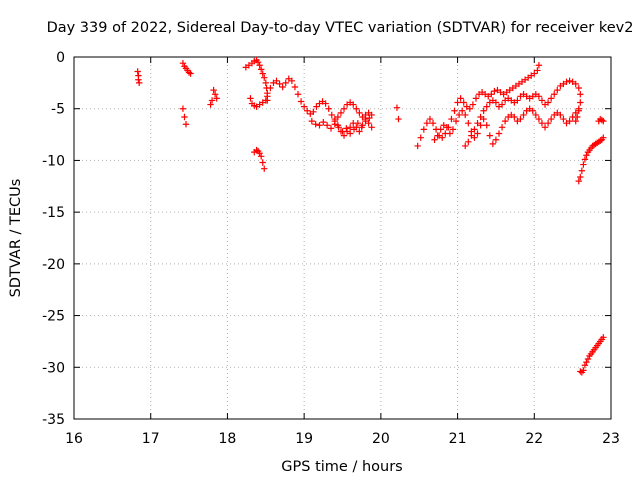 This screenshot has height=480, width=640. What do you see at coordinates (53, 368) in the screenshot?
I see `y-tick-label: -30` at bounding box center [53, 368].